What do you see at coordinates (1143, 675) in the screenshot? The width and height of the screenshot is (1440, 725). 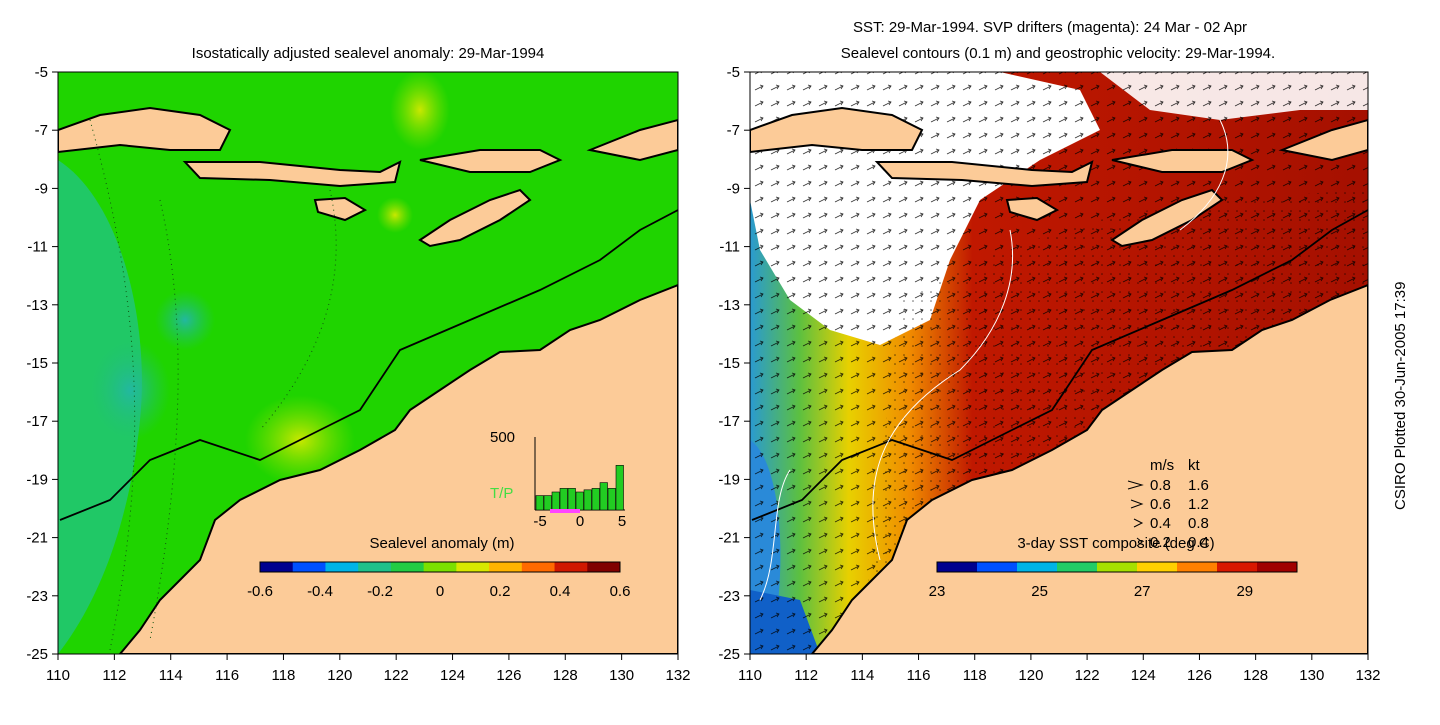 I see `x-tick-label: 124` at bounding box center [1143, 675].